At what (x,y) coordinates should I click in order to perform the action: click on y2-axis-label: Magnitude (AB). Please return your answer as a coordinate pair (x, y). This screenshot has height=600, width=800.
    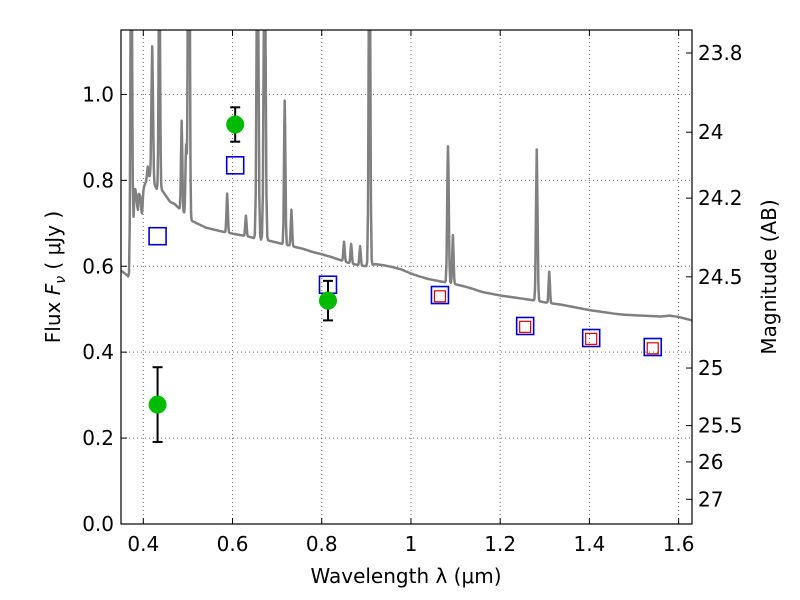
    Looking at the image, I should click on (769, 276).